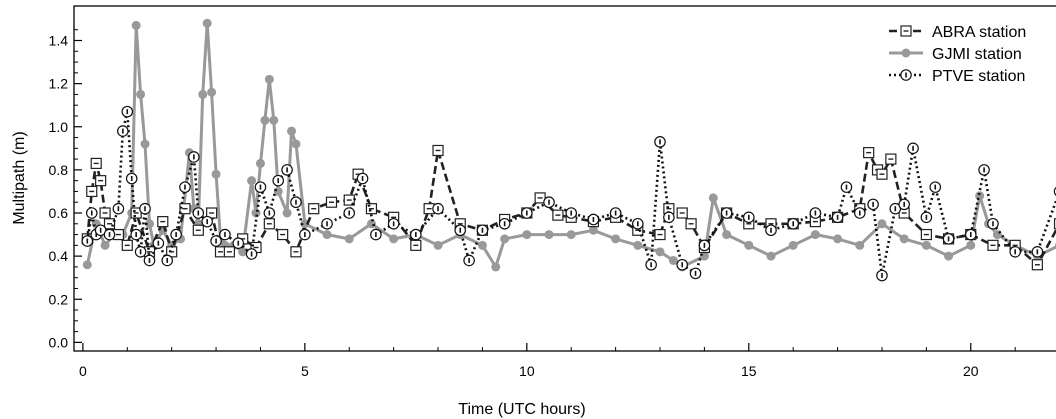 This screenshot has width=1056, height=419. Describe the element at coordinates (83, 371) in the screenshot. I see `x-tick-label: 0` at that location.